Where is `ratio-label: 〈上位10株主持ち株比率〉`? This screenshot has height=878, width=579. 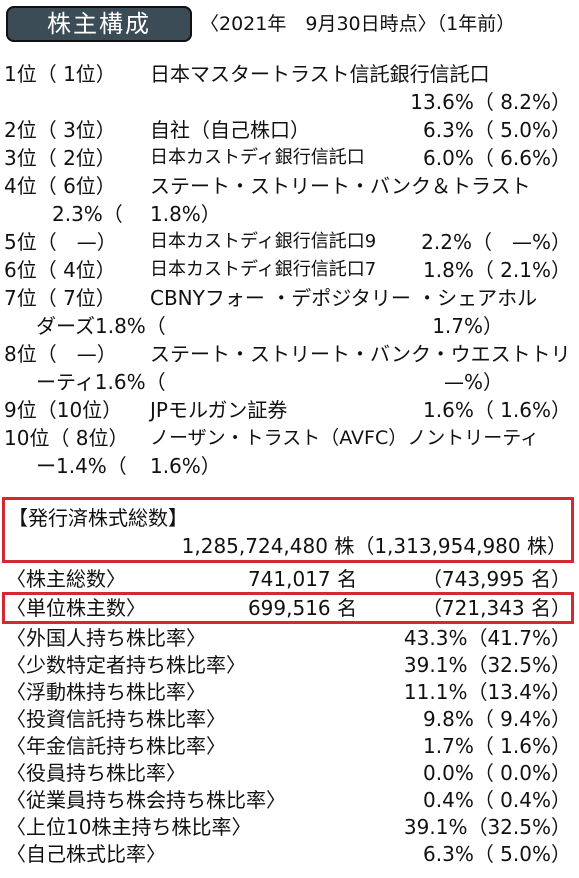 ratio-label: 〈上位10株主持ち株比率〉 is located at coordinates (129, 827).